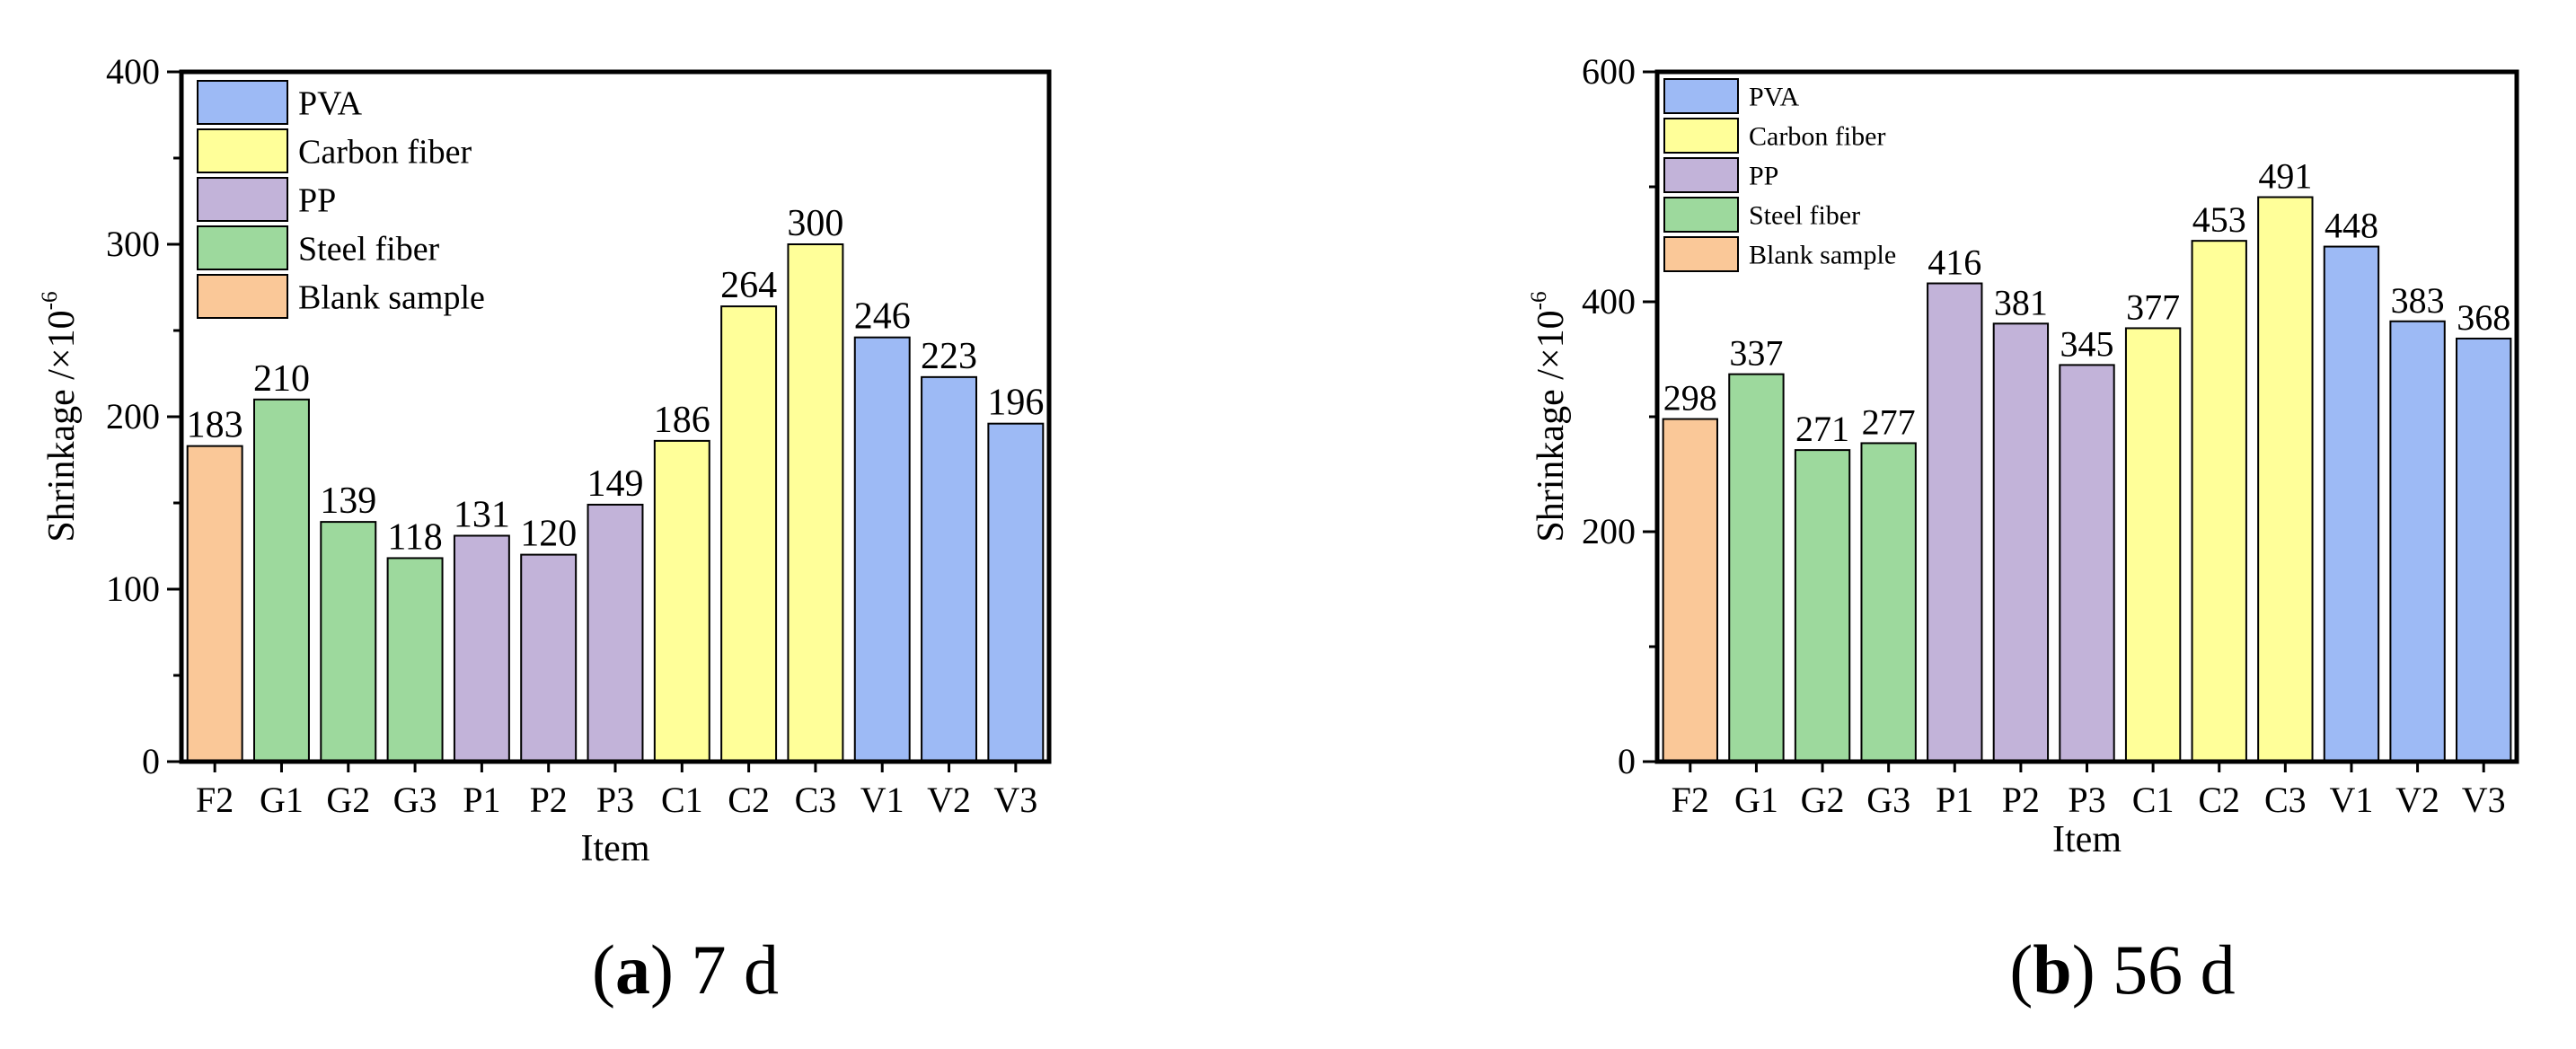  Describe the element at coordinates (2351, 226) in the screenshot. I see `data-label-v1: 448` at that location.